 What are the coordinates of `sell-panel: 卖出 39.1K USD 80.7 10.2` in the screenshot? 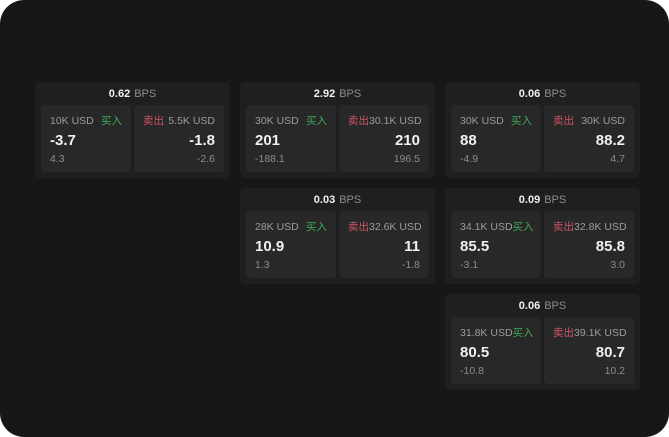 It's located at (589, 350).